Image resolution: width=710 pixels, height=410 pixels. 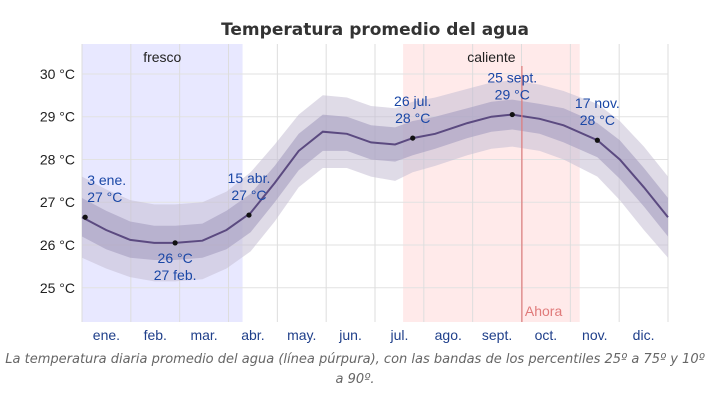 I want to click on annotation-label-1-0: 26 °C, so click(x=175, y=258).